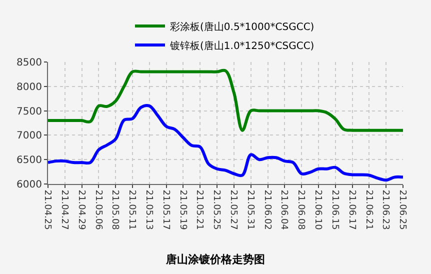 The height and width of the screenshot is (274, 431). What do you see at coordinates (29, 63) in the screenshot?
I see `y-tick-label: 8500` at bounding box center [29, 63].